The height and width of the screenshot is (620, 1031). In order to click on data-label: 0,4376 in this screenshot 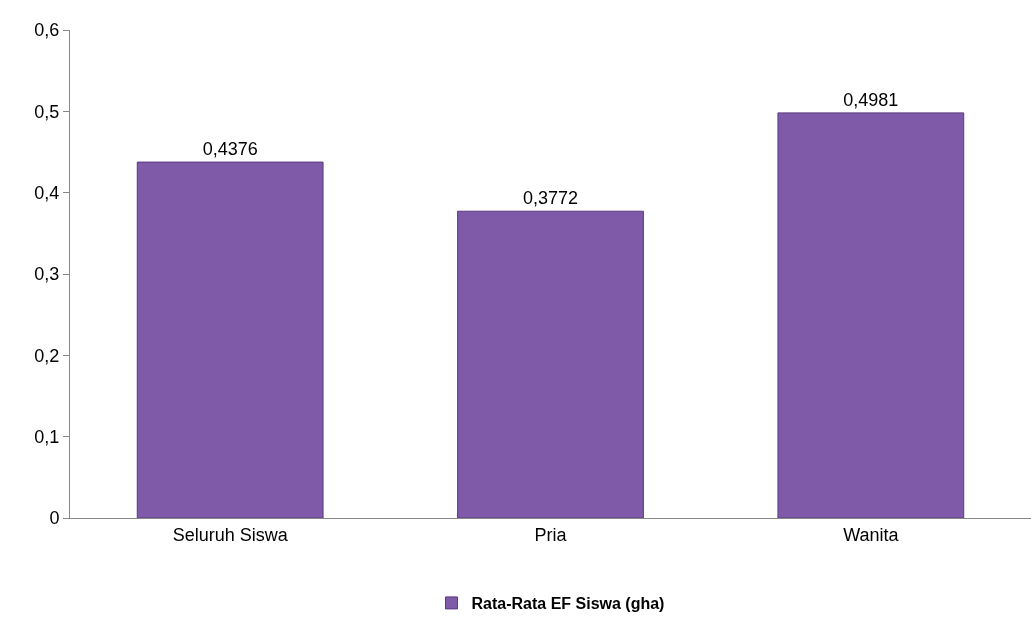, I will do `click(230, 149)`.